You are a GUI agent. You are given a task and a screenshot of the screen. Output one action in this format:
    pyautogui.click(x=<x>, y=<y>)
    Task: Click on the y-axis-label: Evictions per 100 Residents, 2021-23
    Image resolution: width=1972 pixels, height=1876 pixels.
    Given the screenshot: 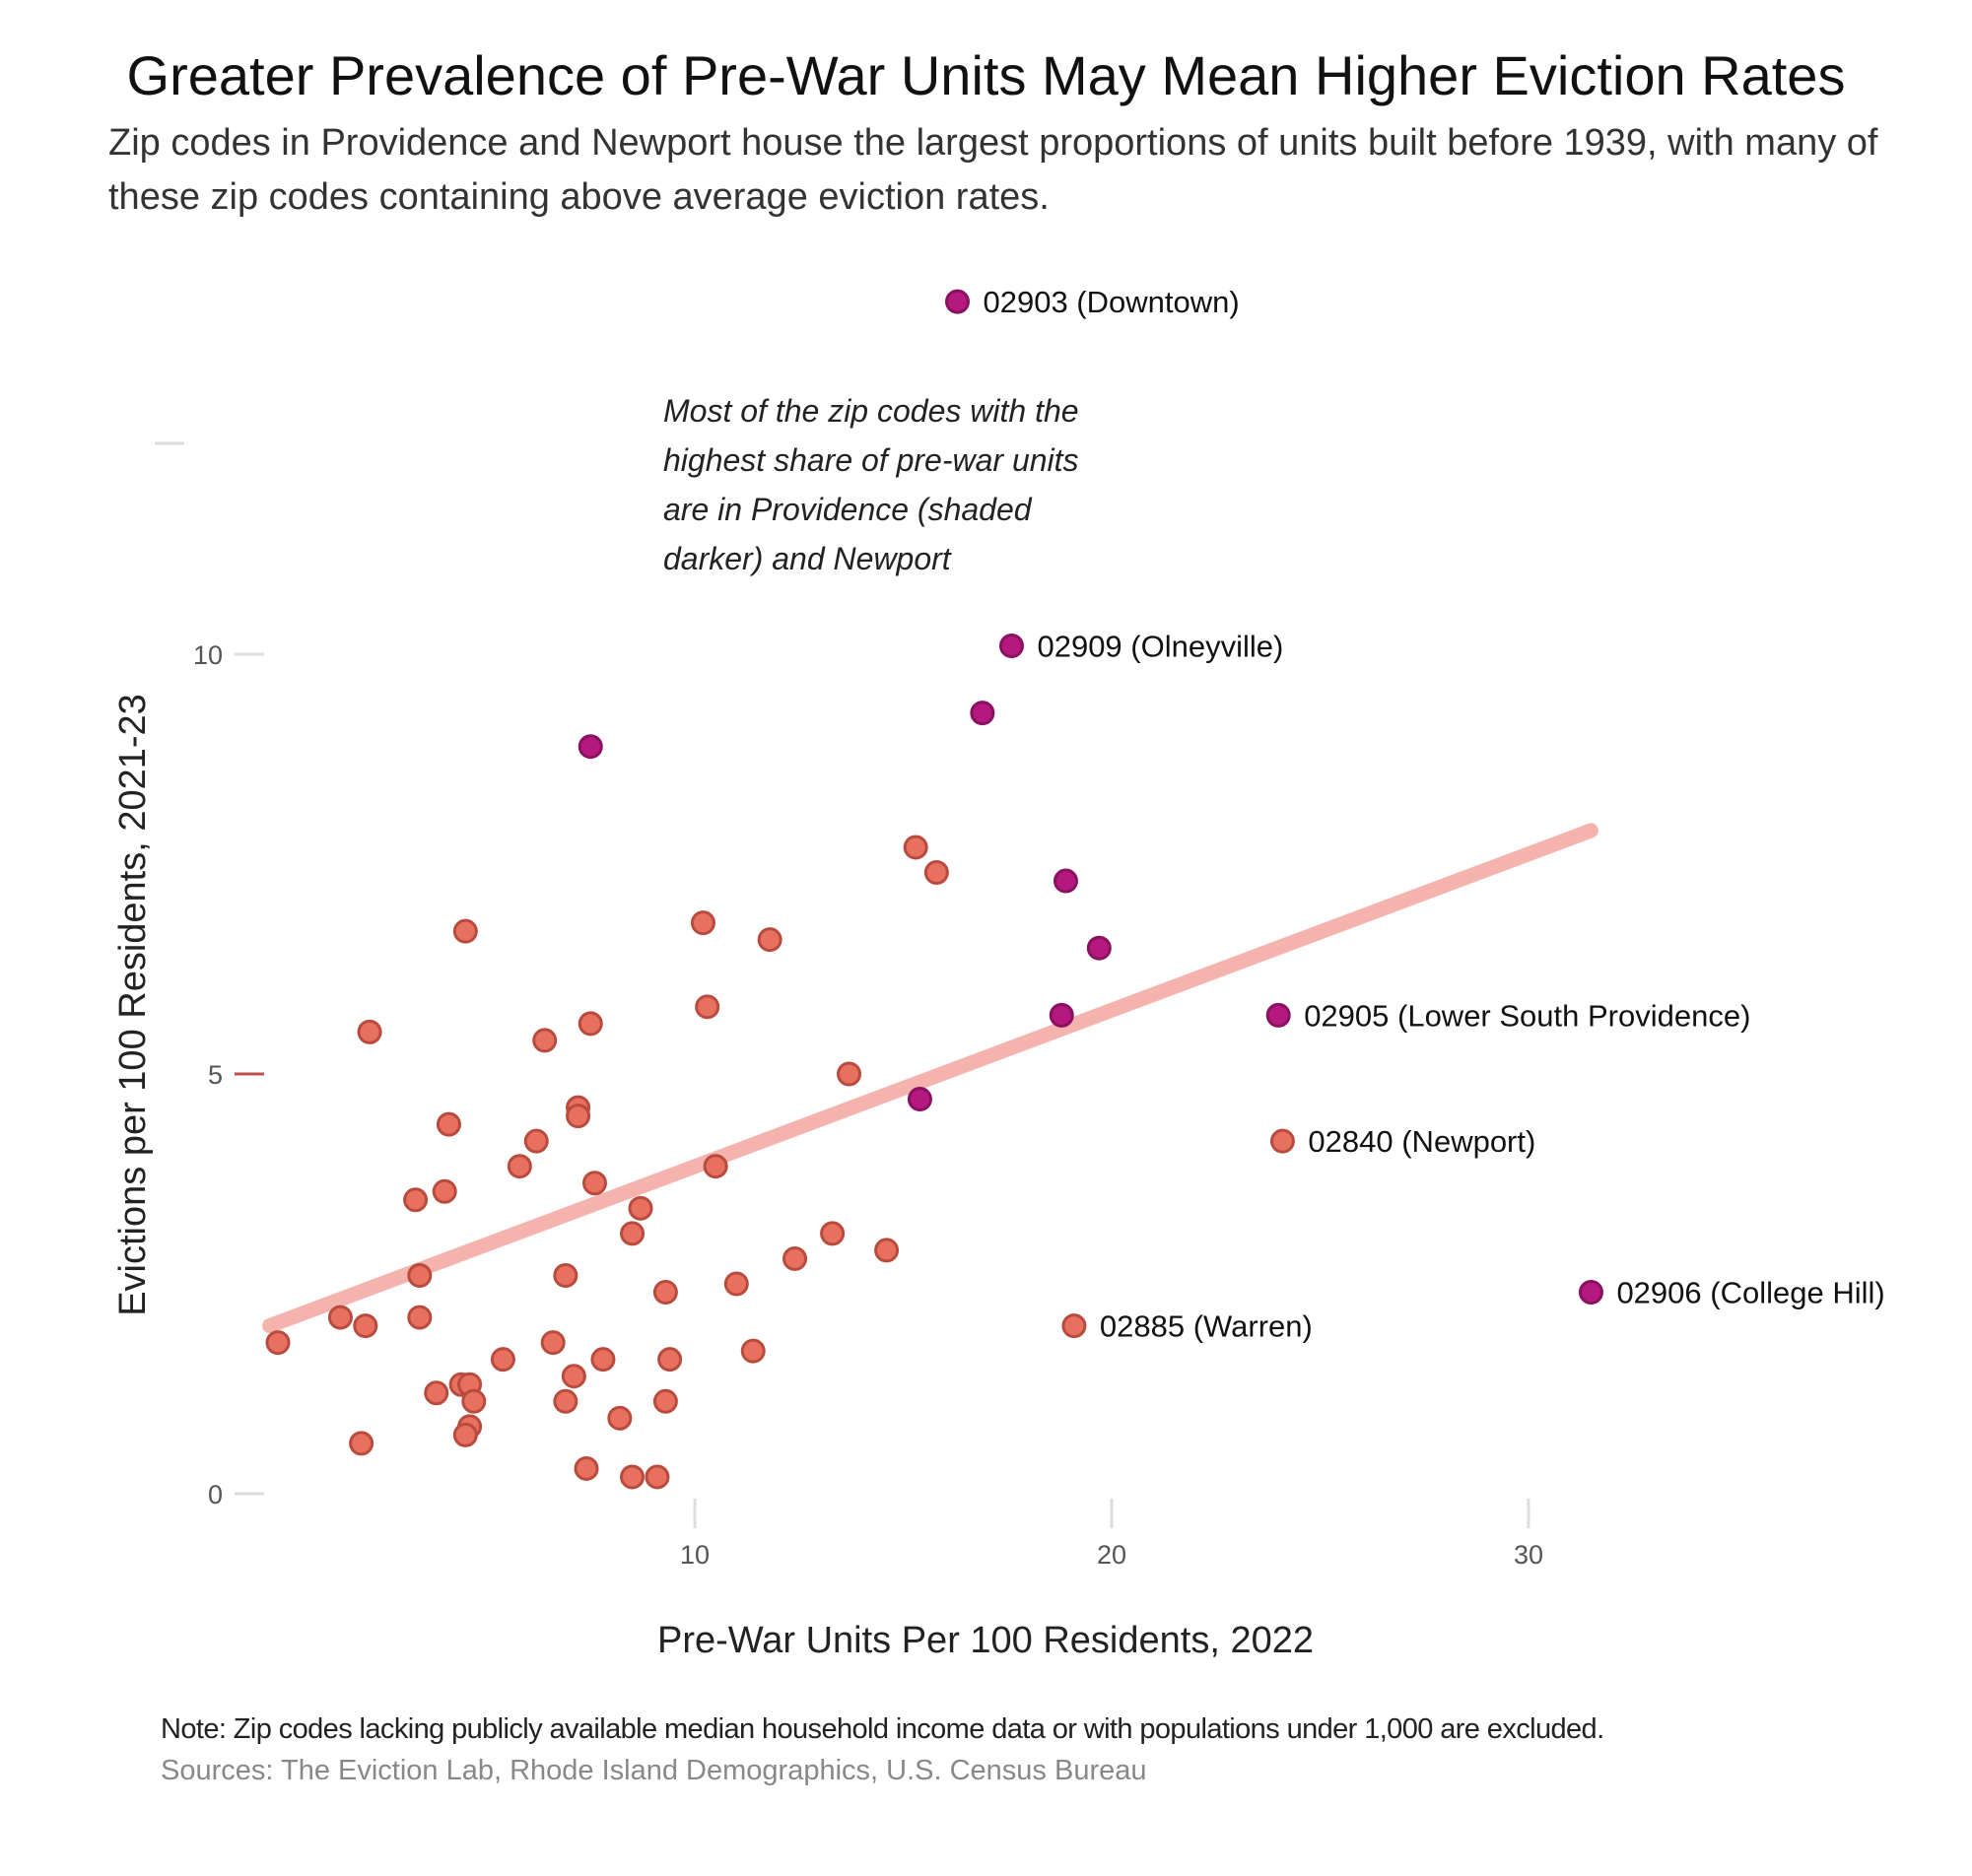 What is the action you would take?
    pyautogui.click(x=133, y=1005)
    